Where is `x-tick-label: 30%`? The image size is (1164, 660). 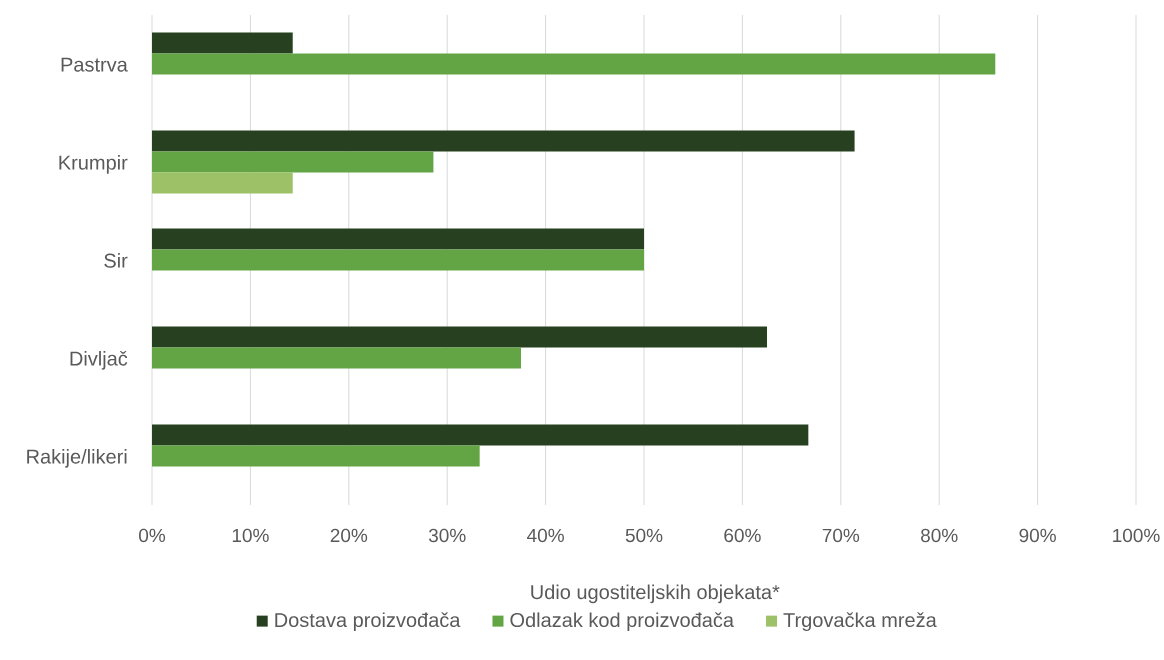
x-tick-label: 30% is located at coordinates (447, 535).